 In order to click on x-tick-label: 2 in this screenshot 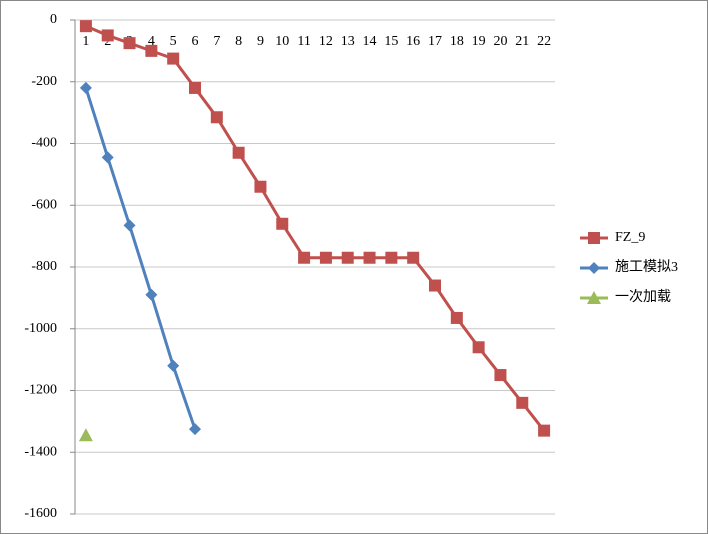, I will do `click(107, 41)`.